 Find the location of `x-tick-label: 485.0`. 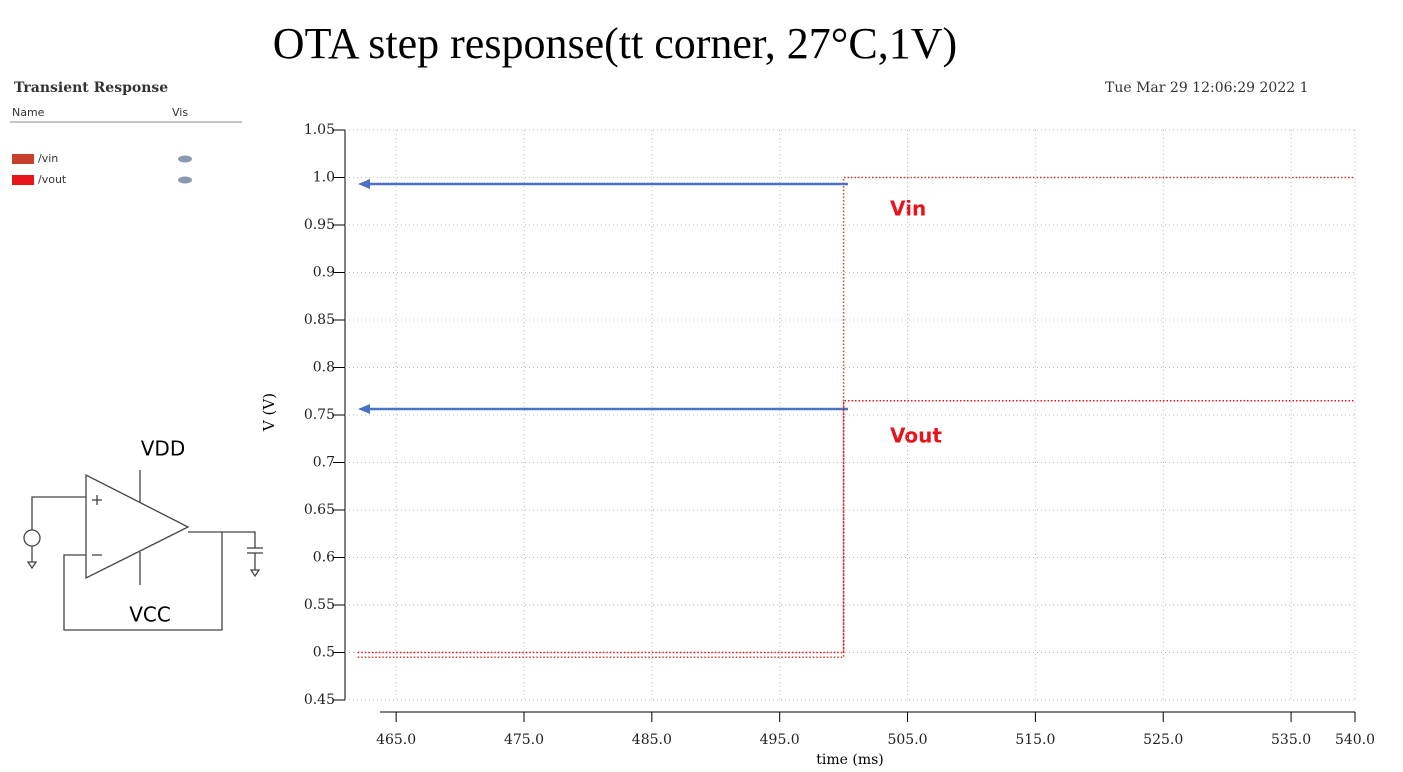

x-tick-label: 485.0 is located at coordinates (652, 740).